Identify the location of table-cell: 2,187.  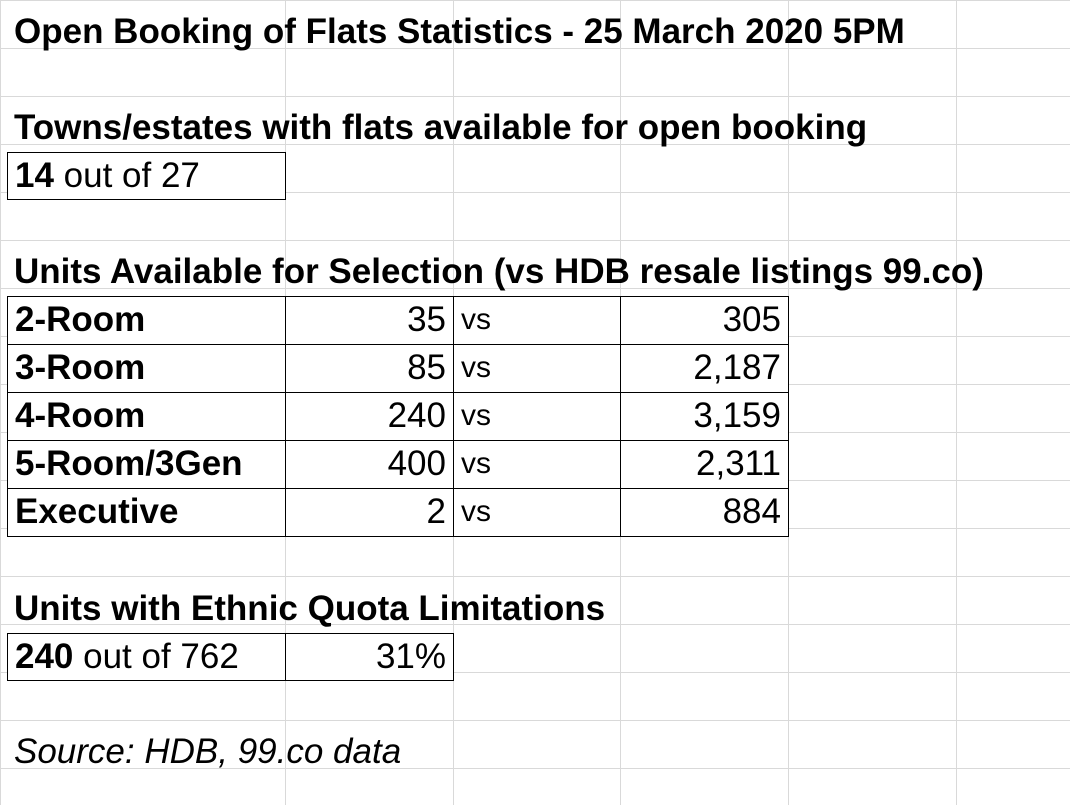
(704, 368).